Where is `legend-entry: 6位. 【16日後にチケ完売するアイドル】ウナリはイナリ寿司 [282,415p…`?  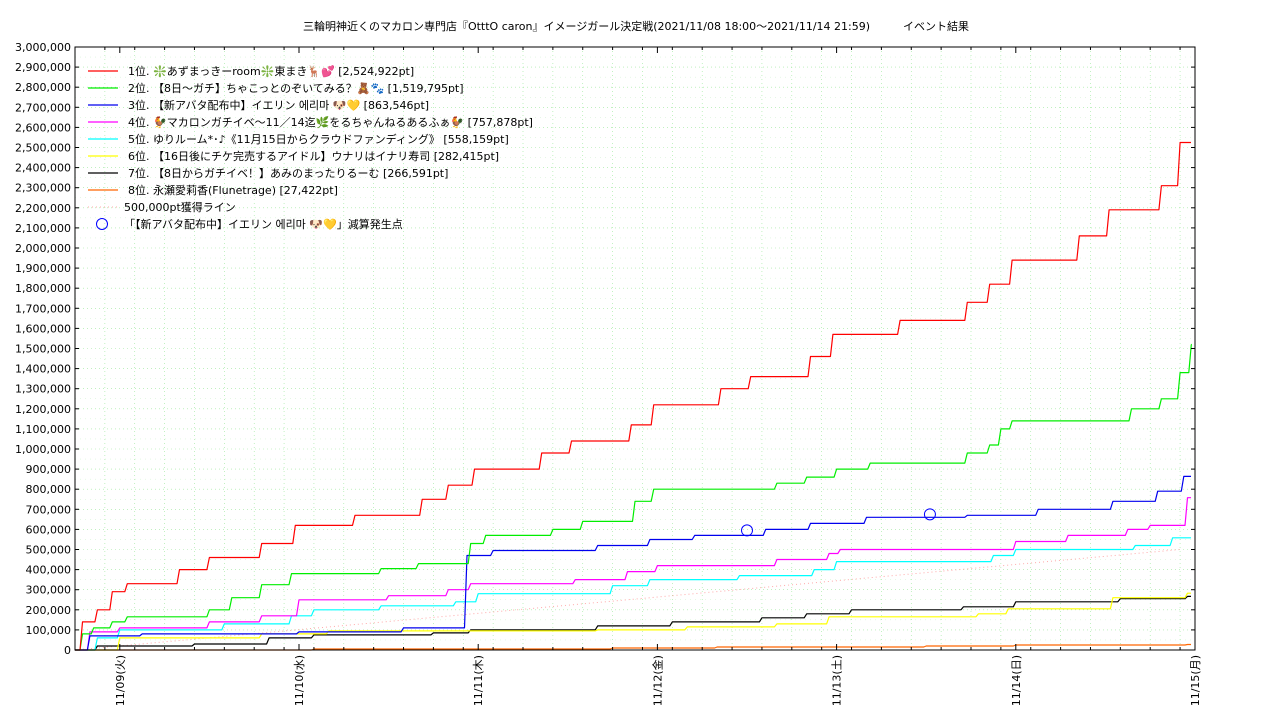
legend-entry: 6位. 【16日後にチケ完売するアイドル】ウナリはイナリ寿司 [282,415p… is located at coordinates (313, 156).